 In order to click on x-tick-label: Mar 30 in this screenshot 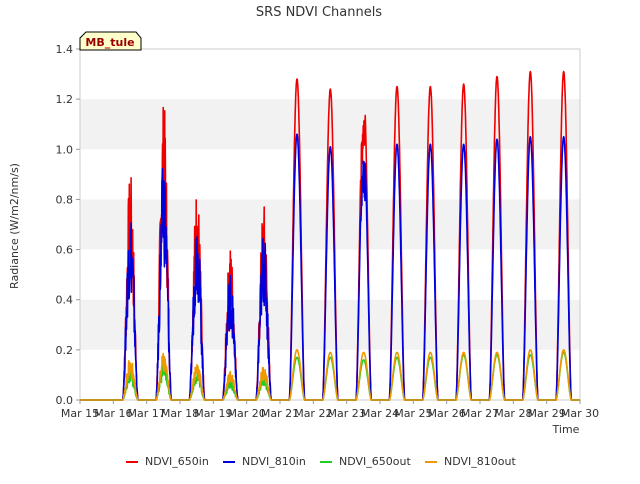, I will do `click(580, 413)`.